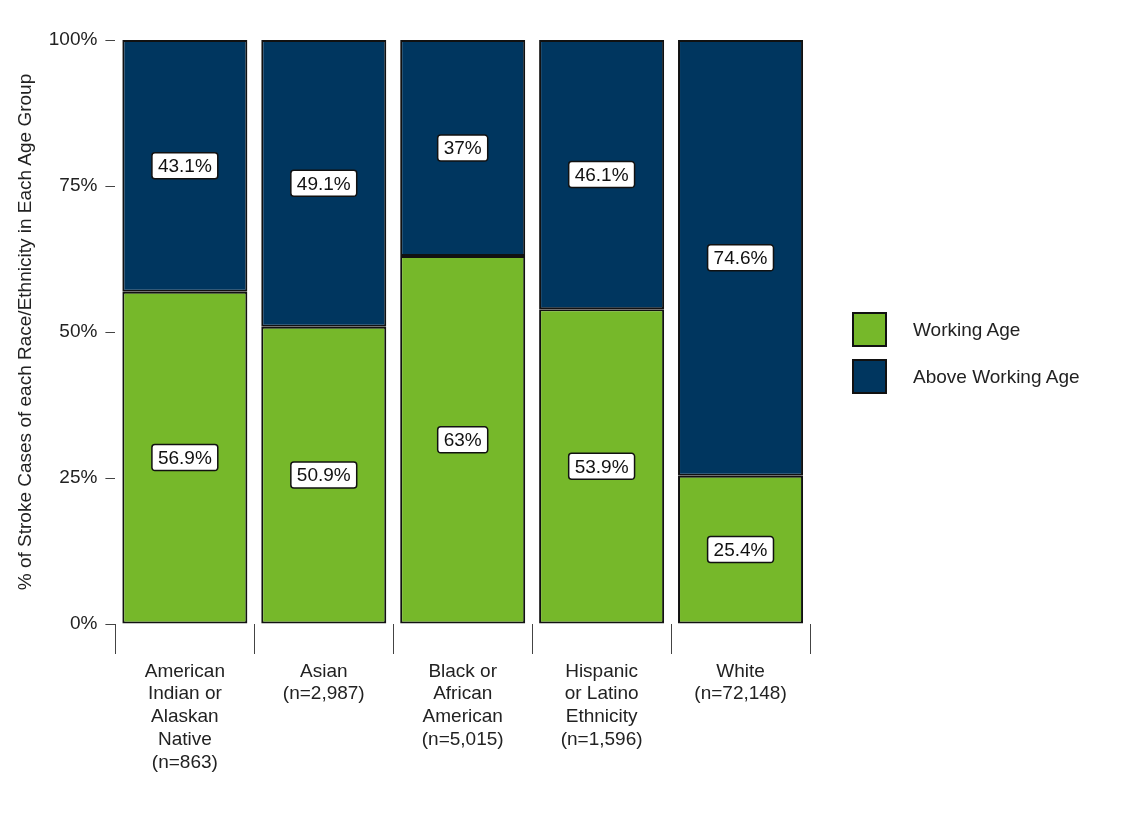  Describe the element at coordinates (184, 166) in the screenshot. I see `data-label: 43.1%` at that location.